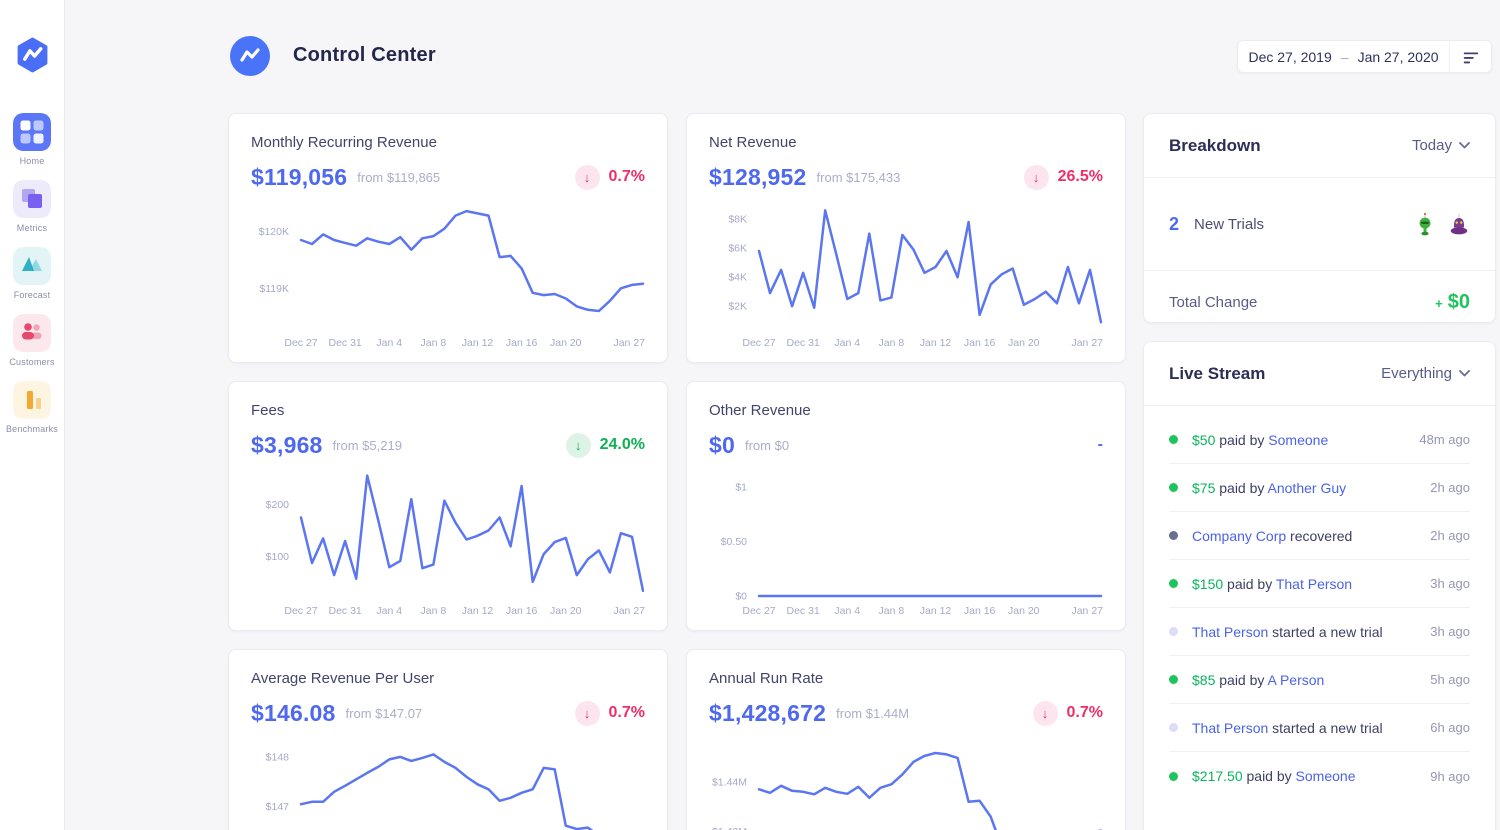 This screenshot has width=1500, height=830. I want to click on customer-link: A Person, so click(1296, 679).